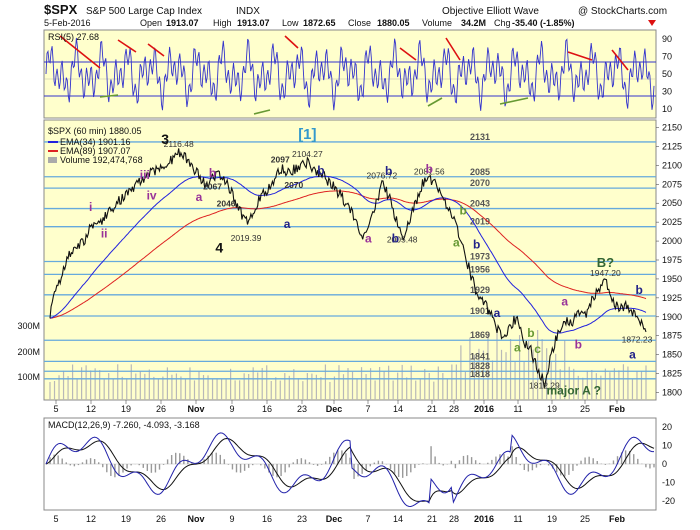  What do you see at coordinates (517, 519) in the screenshot?
I see `x-tick-label-bottom: 11` at bounding box center [517, 519].